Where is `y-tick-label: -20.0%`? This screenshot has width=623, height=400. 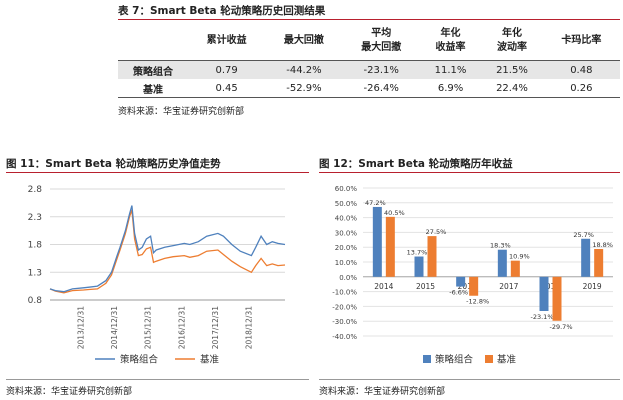 y-tick-label: -20.0% is located at coordinates (344, 307).